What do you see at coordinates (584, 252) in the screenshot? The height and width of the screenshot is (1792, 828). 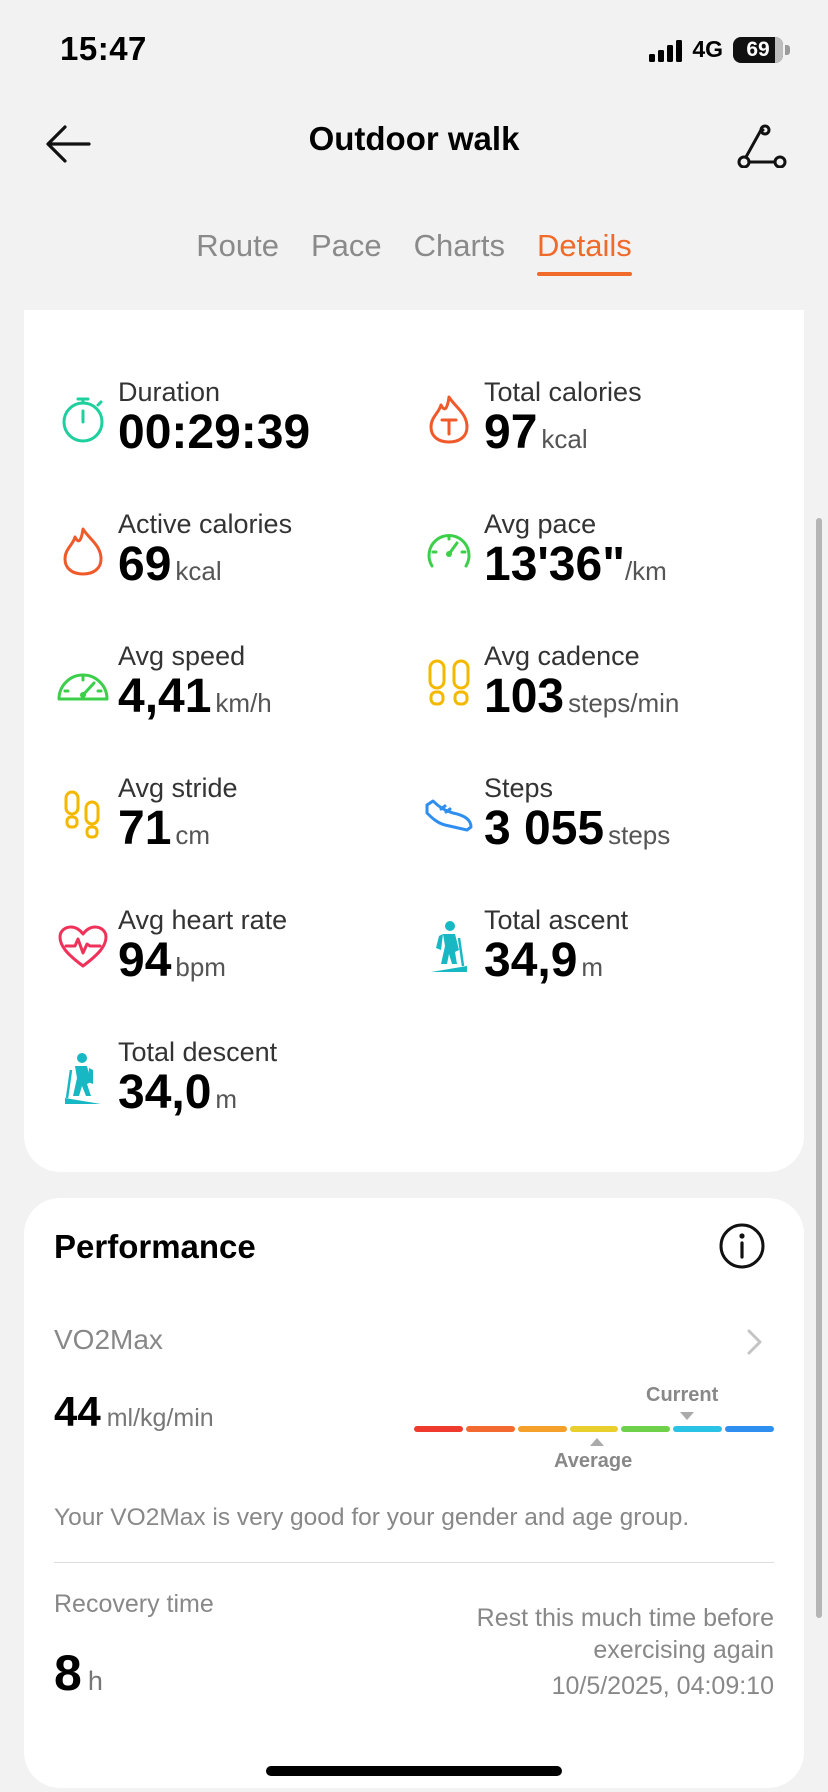 I see `tab-details: Details` at bounding box center [584, 252].